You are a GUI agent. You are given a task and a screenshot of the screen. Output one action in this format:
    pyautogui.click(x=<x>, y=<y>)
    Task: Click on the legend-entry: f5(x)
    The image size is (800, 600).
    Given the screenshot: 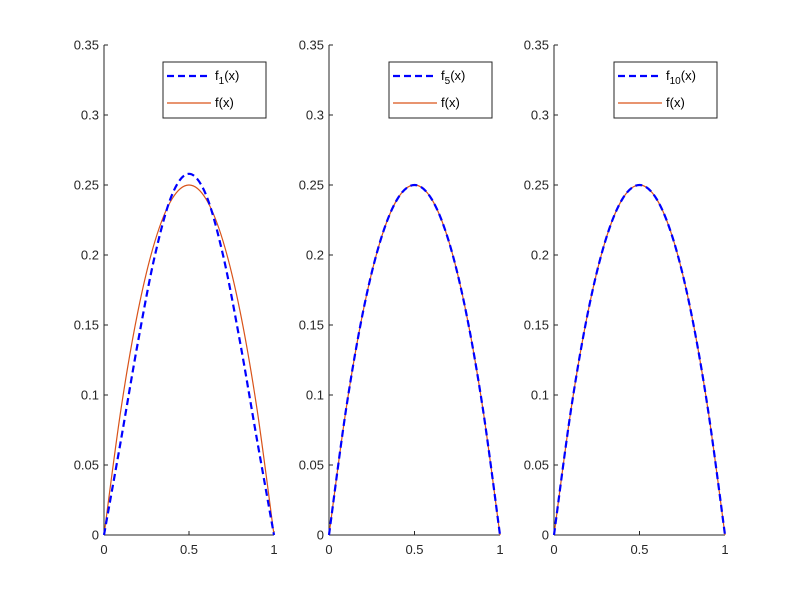 What is the action you would take?
    pyautogui.click(x=453, y=77)
    